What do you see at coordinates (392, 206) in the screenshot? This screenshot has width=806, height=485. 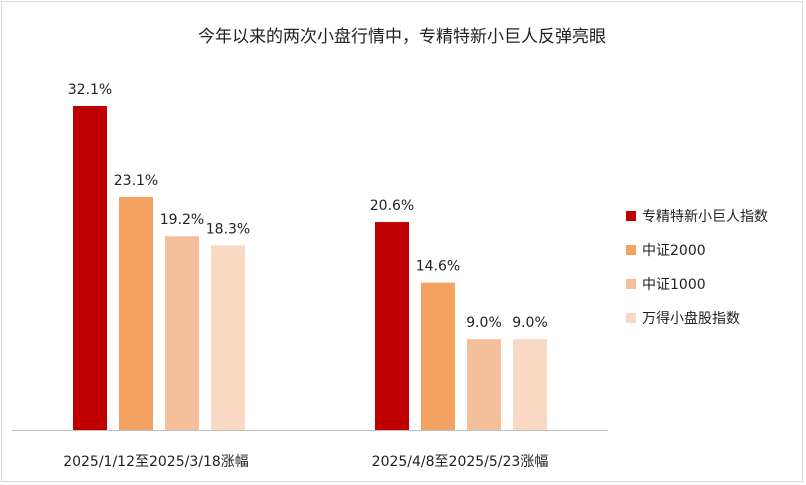 I see `data-label-1-2: 20.6%` at bounding box center [392, 206].